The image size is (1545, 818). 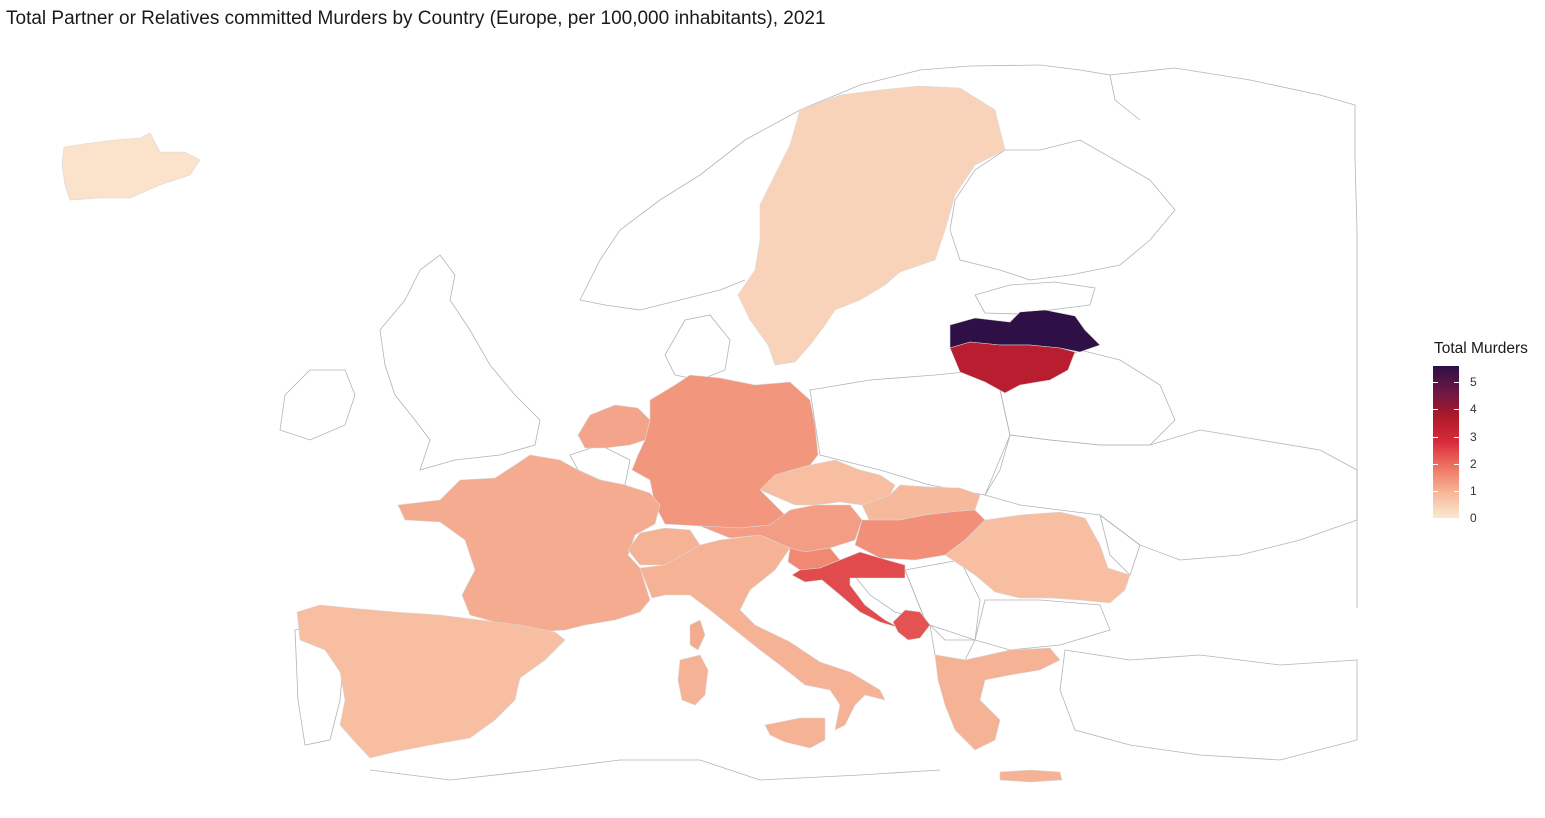 I want to click on legend-tick-label: 4, so click(x=1473, y=409).